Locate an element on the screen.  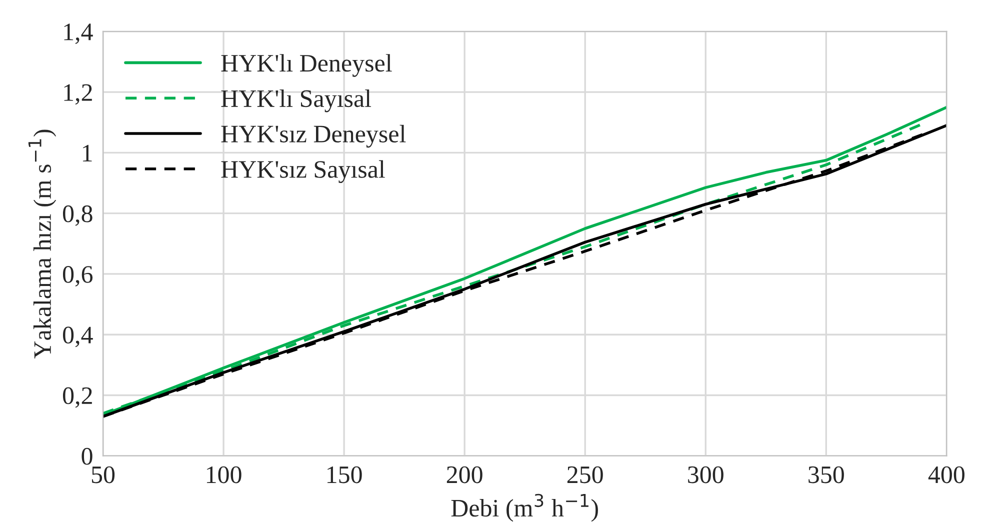
legend-label: HYK'sız Sayısal is located at coordinates (303, 172).